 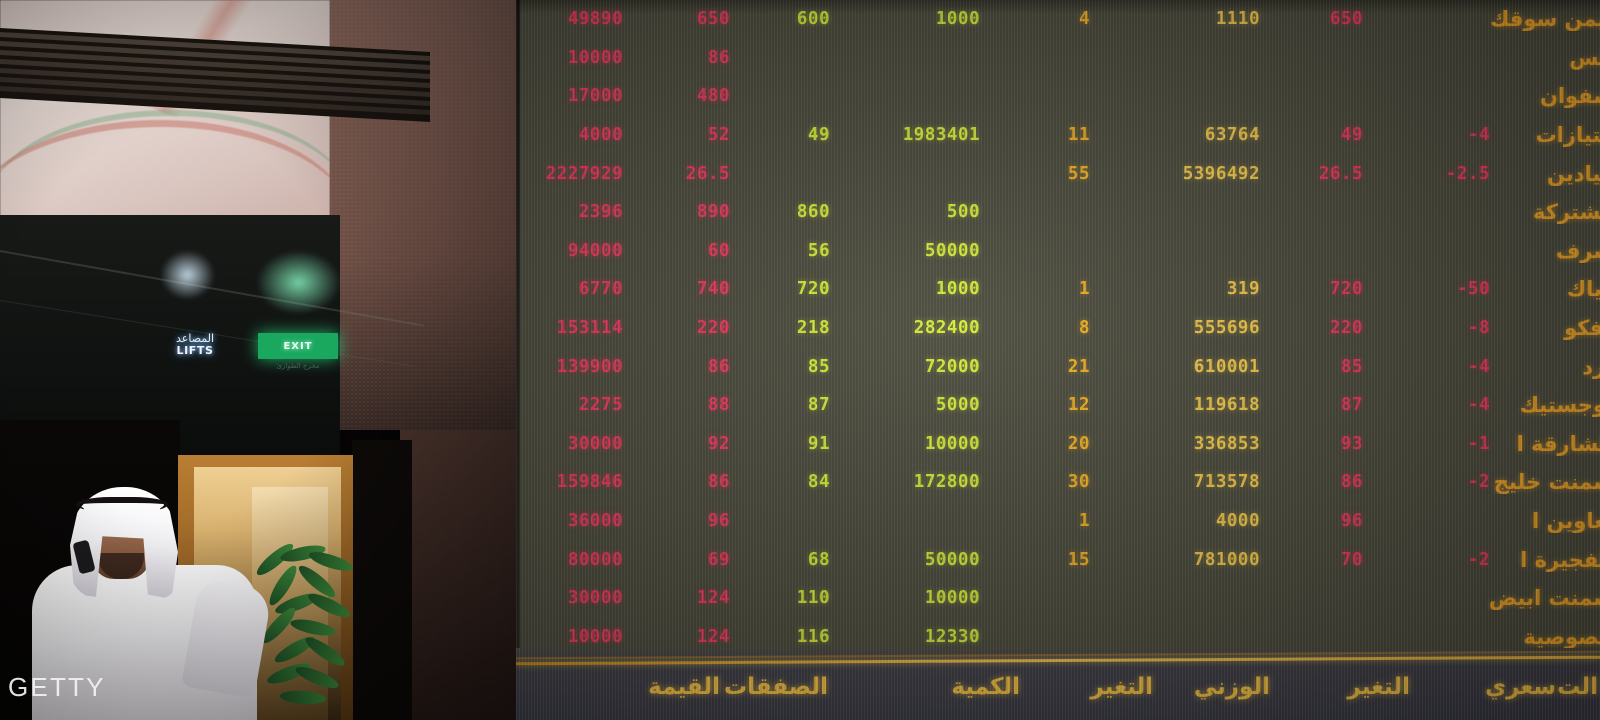 I want to click on exit-sign-subtitle: مخرج الطوارئ, so click(x=298, y=366).